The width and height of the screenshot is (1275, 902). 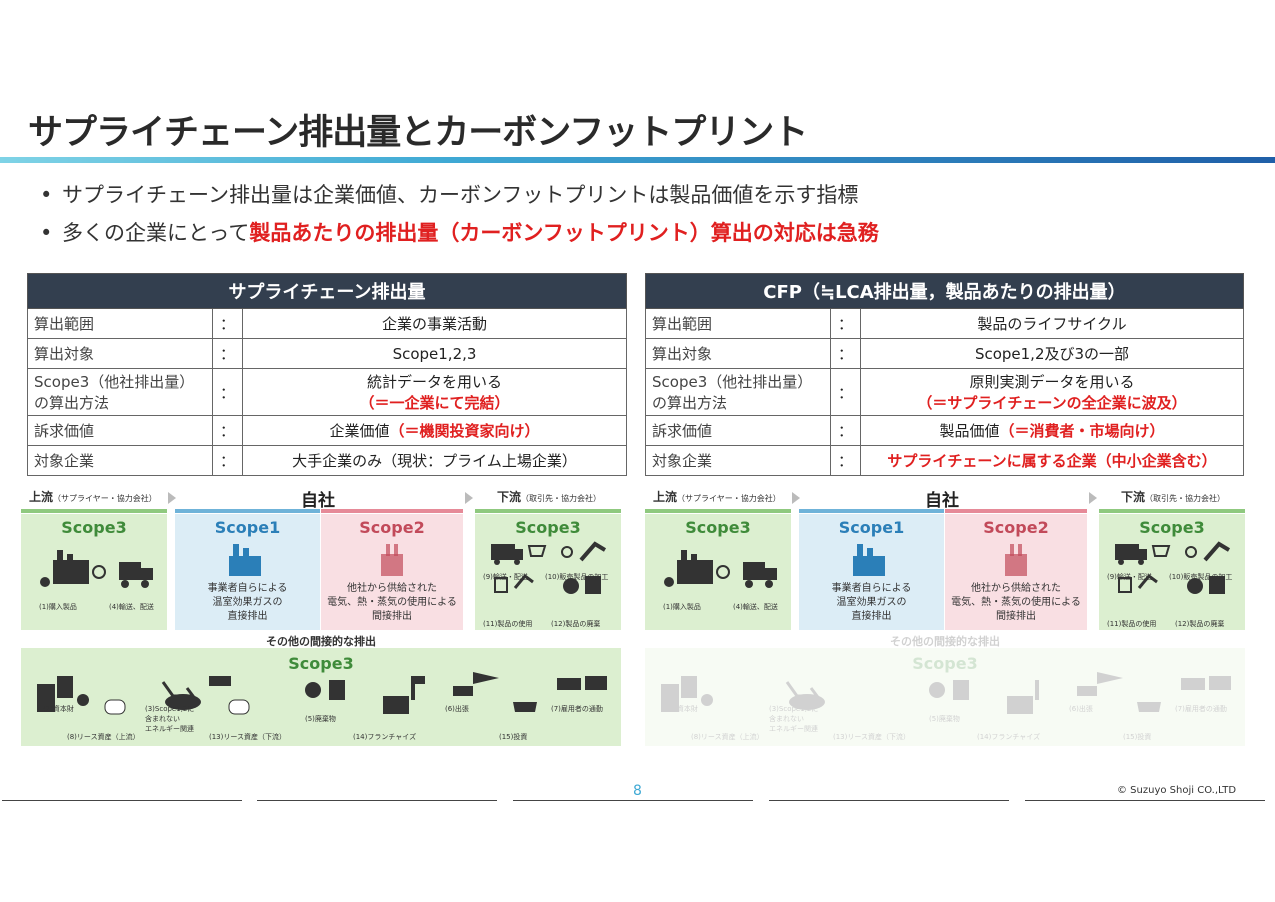 What do you see at coordinates (1200, 624) in the screenshot?
I see `item-label: (12)製品の廃棄` at bounding box center [1200, 624].